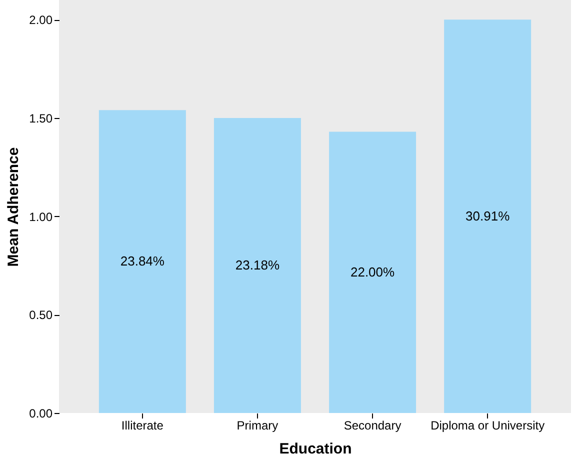  What do you see at coordinates (257, 425) in the screenshot?
I see `x-tick-label: Primary` at bounding box center [257, 425].